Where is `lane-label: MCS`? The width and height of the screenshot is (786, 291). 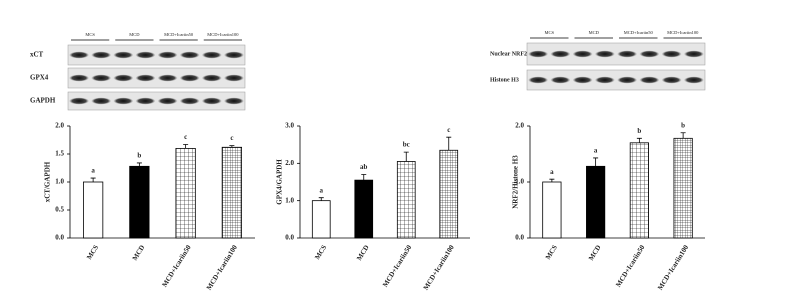
lane-label: MCS is located at coordinates (90, 34).